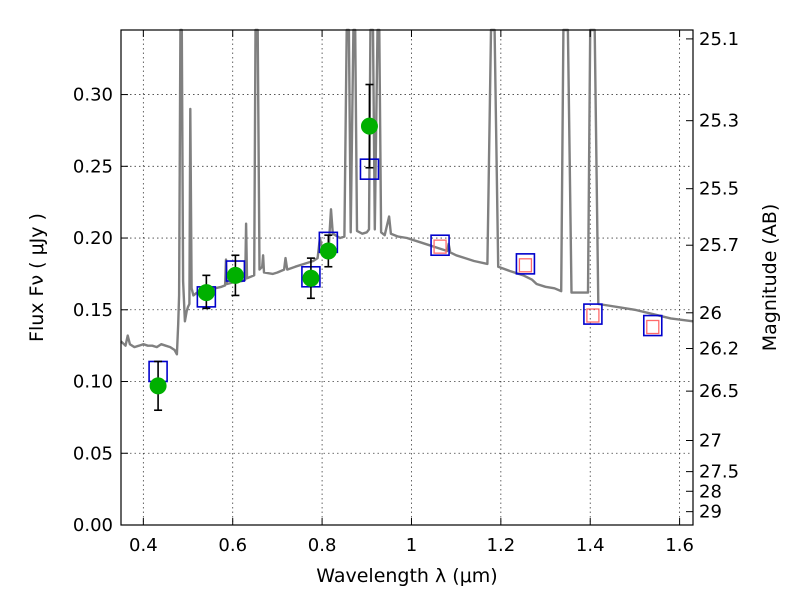  I want to click on y-tick-label: 0.00, so click(93, 525).